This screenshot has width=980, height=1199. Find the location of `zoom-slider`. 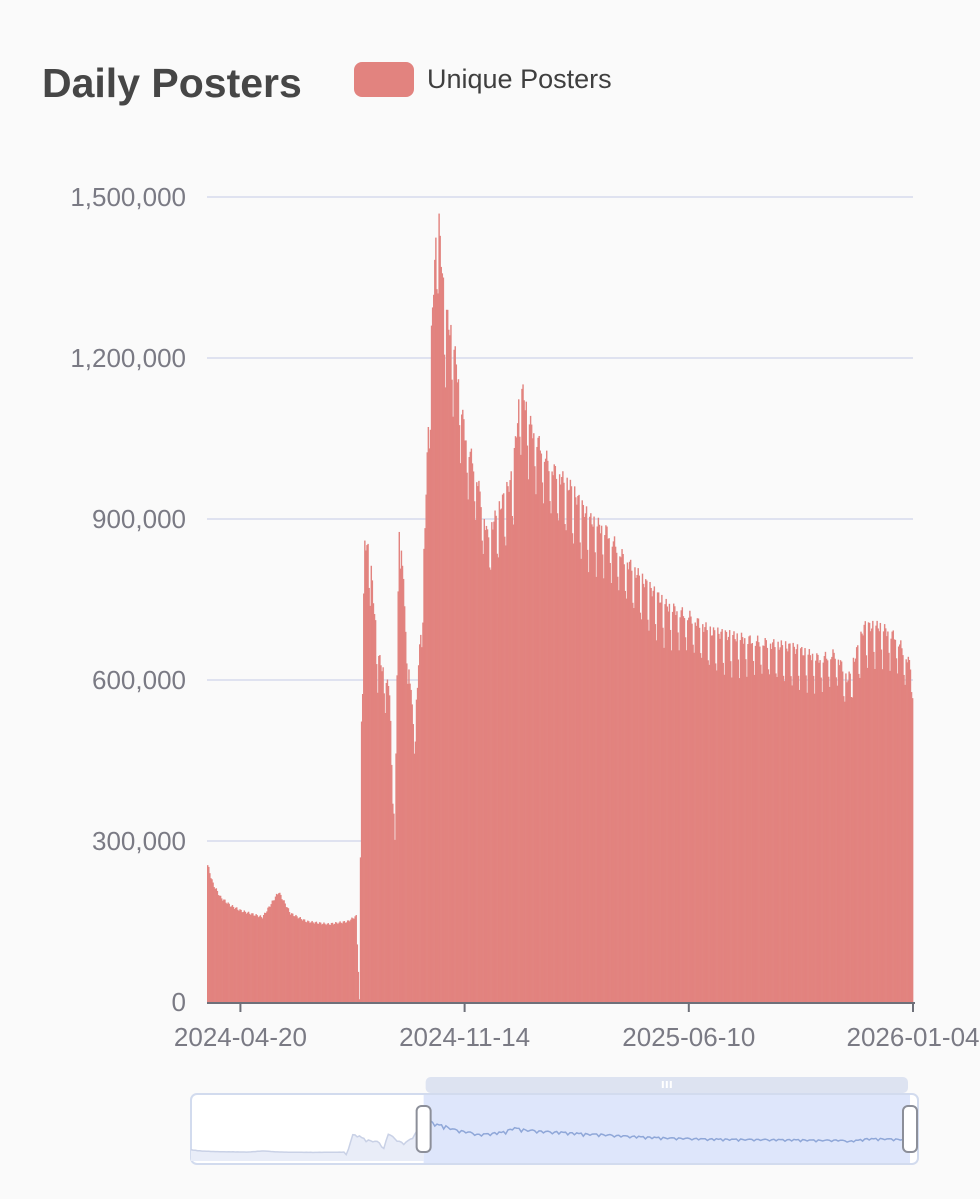

zoom-slider is located at coordinates (554, 1121).